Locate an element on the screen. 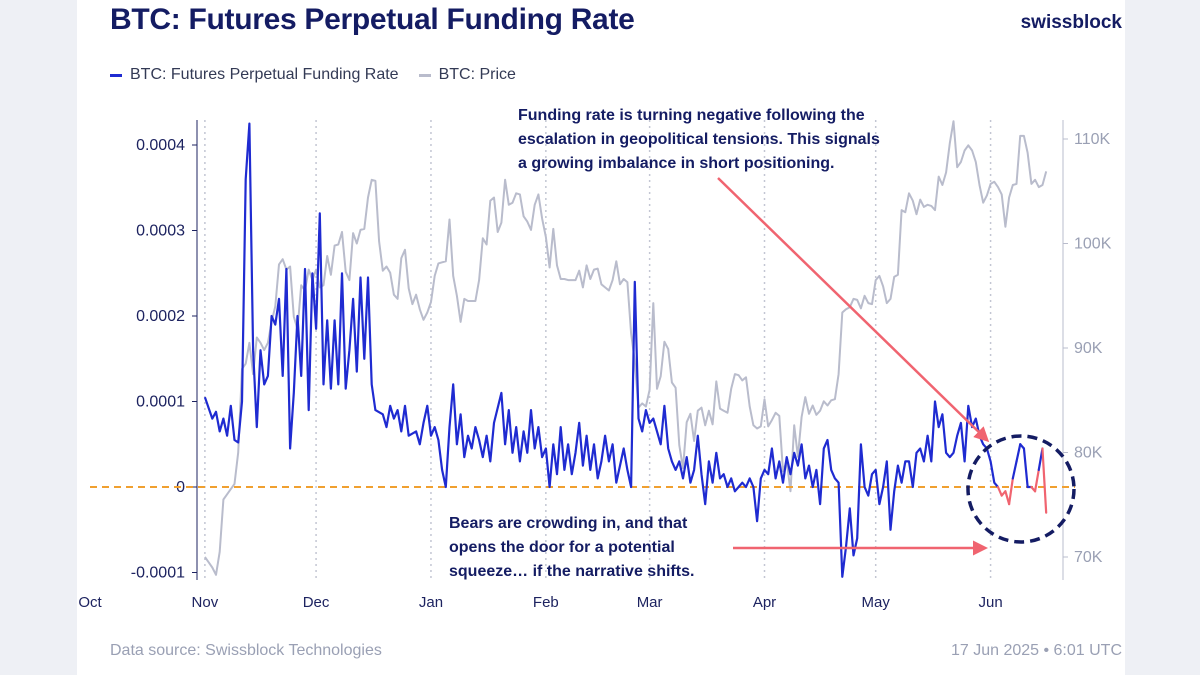  data-source: Data source: Swissblock Technologies is located at coordinates (246, 650).